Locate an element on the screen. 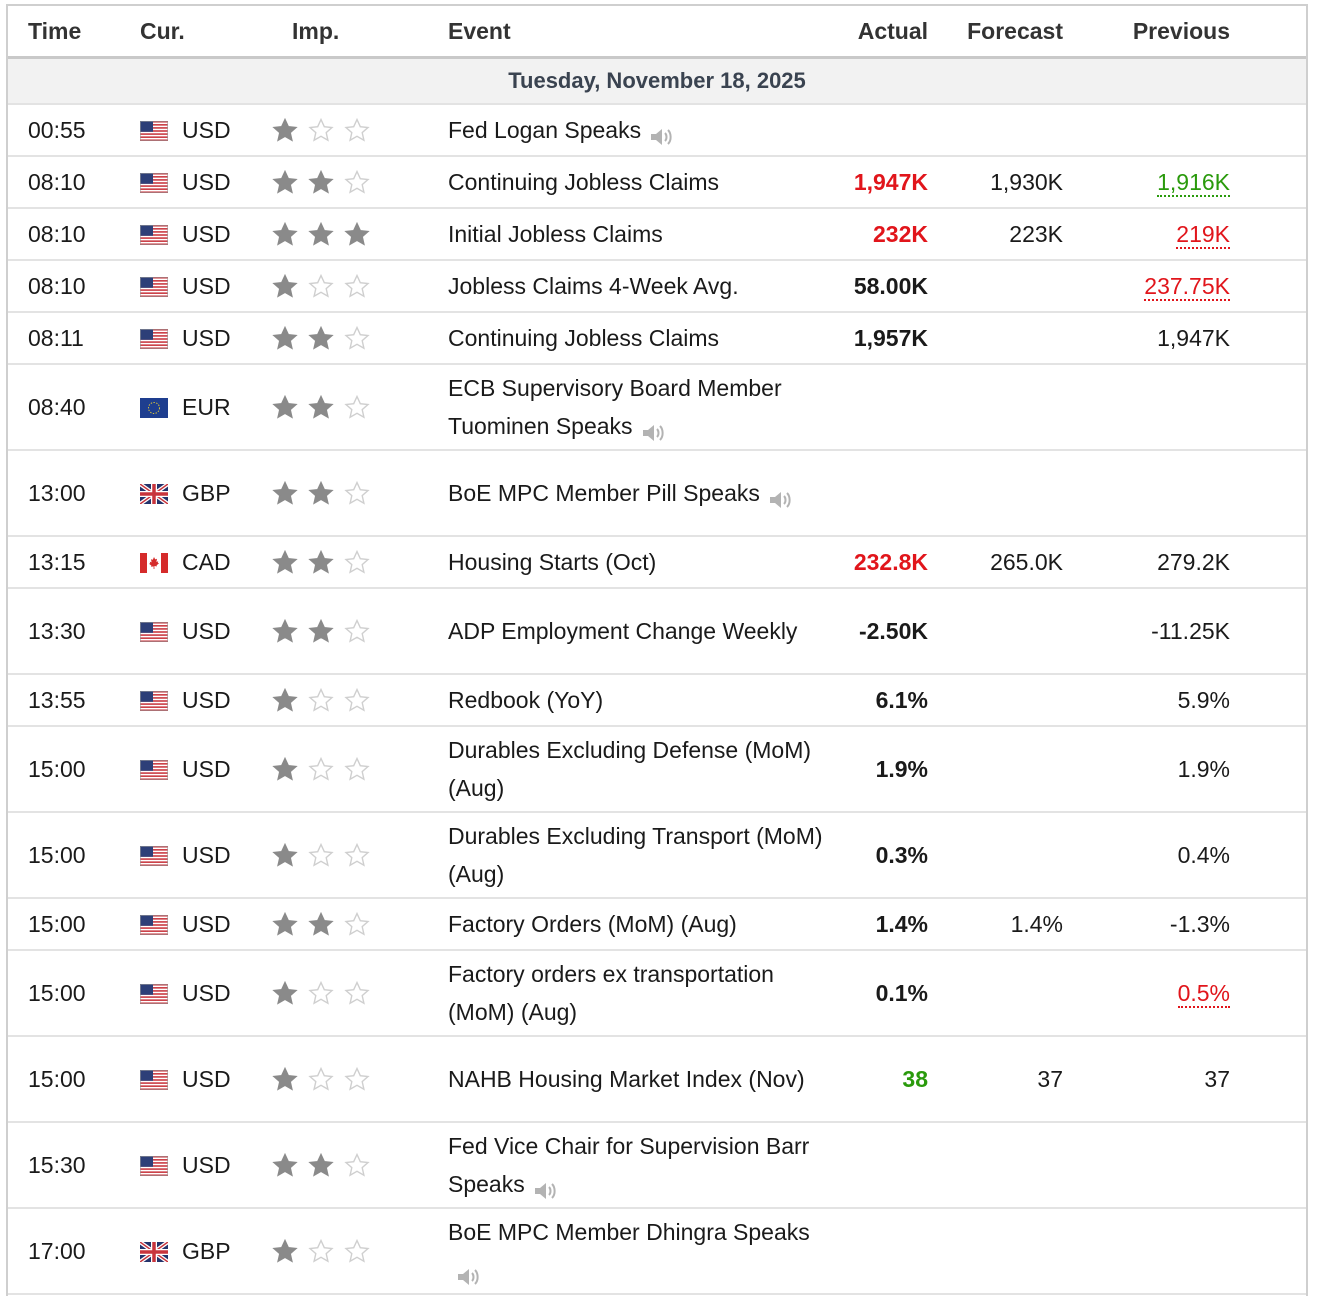  event-cell: Durables Excluding Defense (MoM) (Aug) is located at coordinates (638, 769).